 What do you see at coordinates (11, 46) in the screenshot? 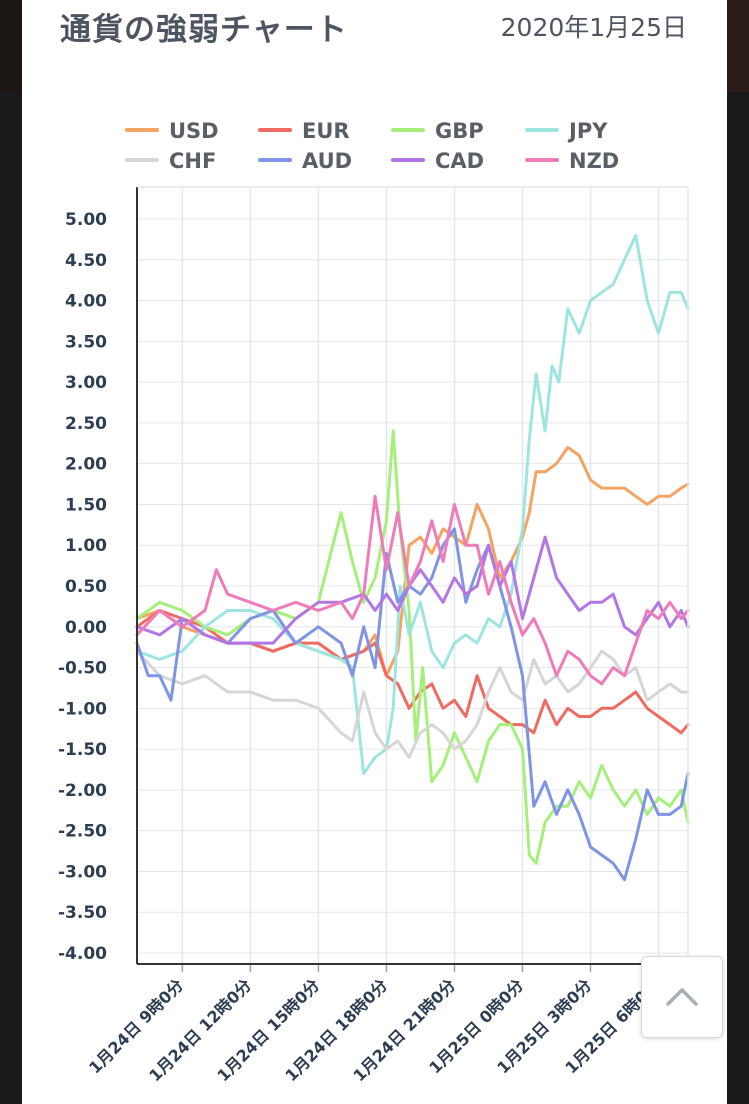
I see `background-left-edge` at bounding box center [11, 46].